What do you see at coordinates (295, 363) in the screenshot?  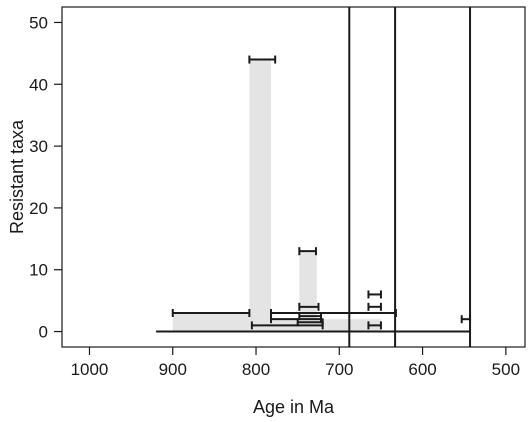 I see `x-axis: 1000 900 800 700 600 500` at bounding box center [295, 363].